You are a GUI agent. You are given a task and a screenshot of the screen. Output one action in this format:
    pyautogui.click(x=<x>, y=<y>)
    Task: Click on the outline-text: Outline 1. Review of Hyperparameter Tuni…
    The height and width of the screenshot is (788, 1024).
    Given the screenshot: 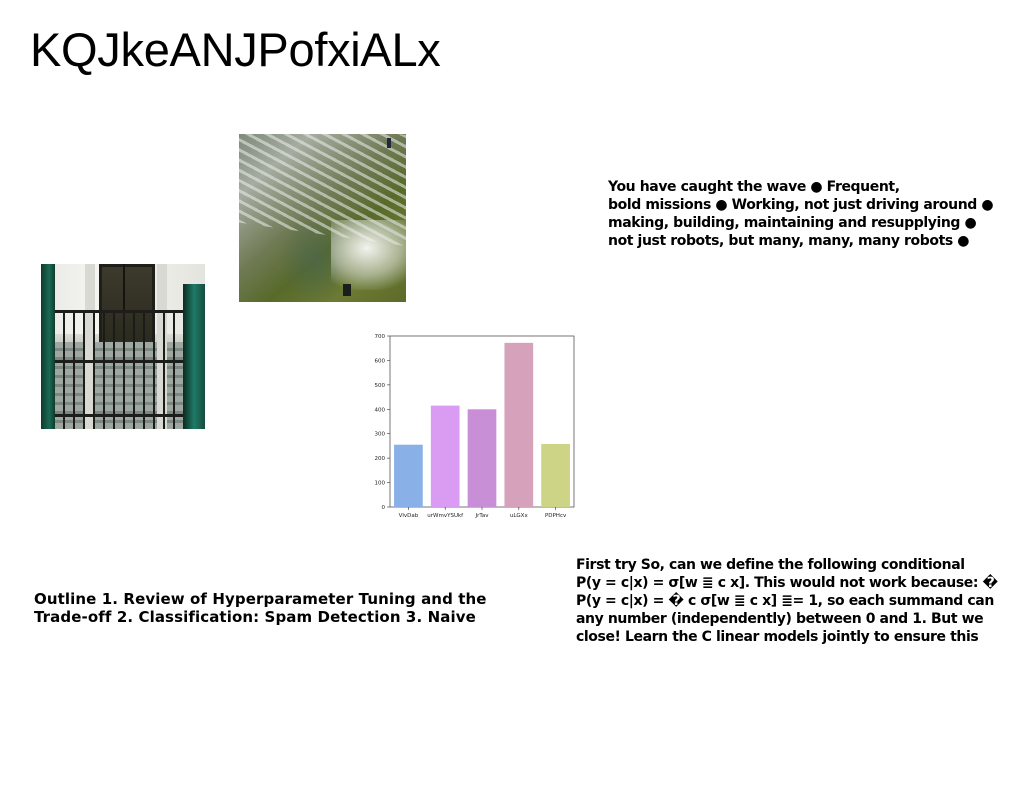 What is the action you would take?
    pyautogui.click(x=284, y=608)
    